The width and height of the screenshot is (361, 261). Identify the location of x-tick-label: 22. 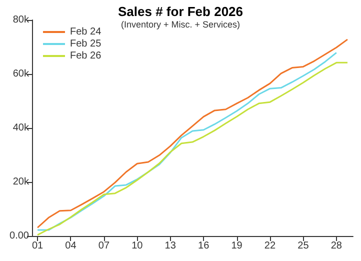
(270, 246).